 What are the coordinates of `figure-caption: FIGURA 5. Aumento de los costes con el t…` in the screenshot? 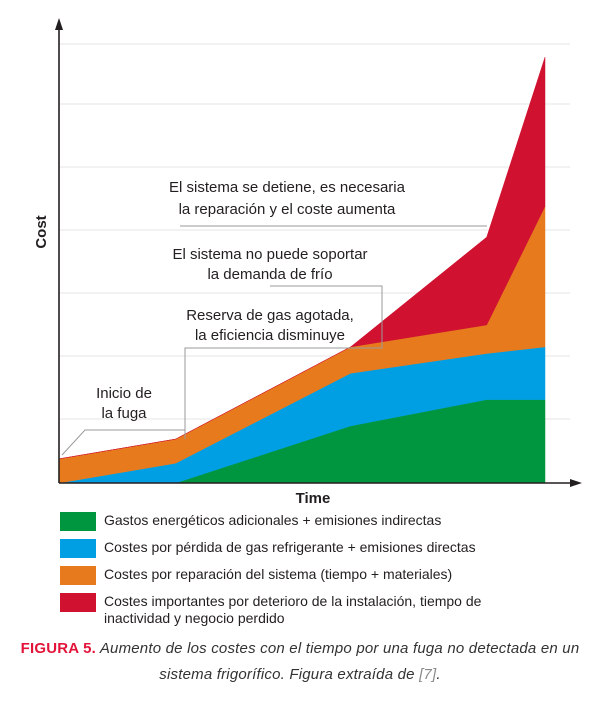 It's located at (300, 662).